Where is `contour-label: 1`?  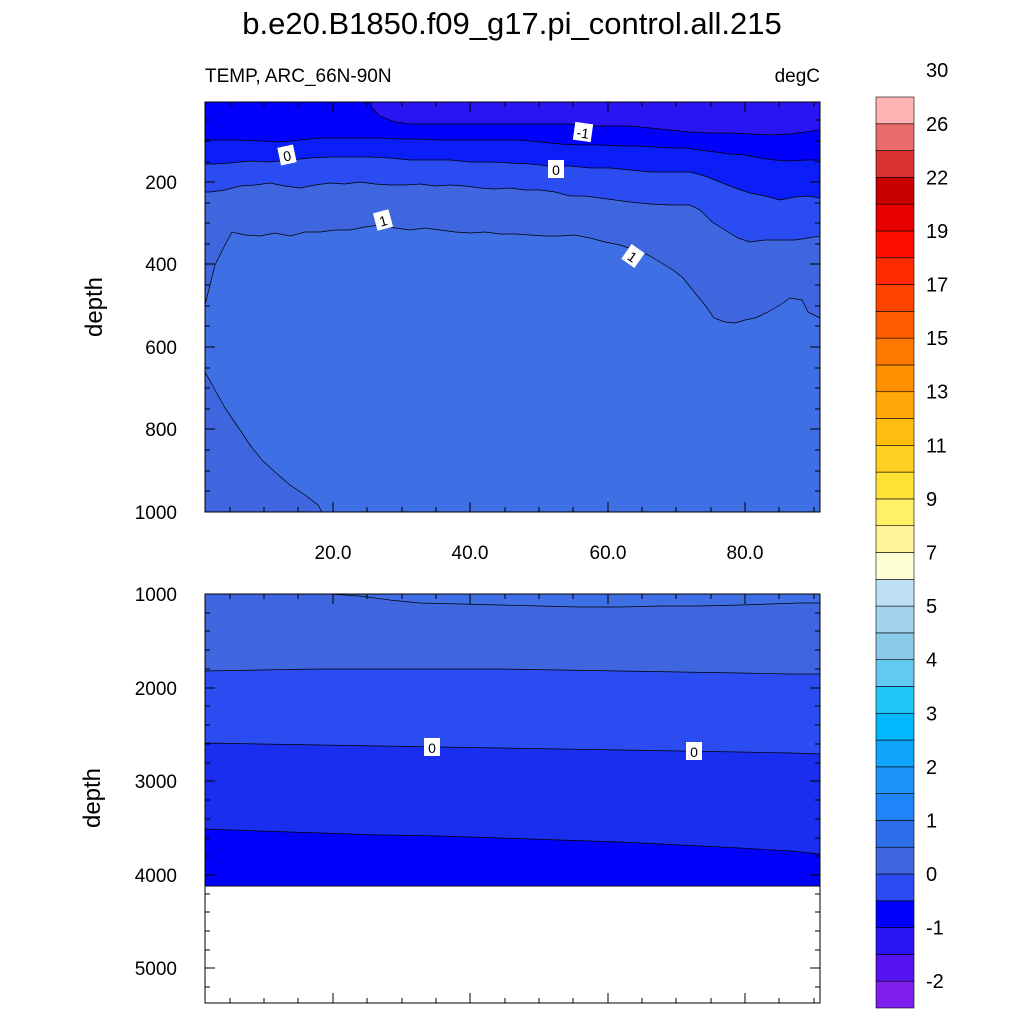 contour-label: 1 is located at coordinates (383, 221).